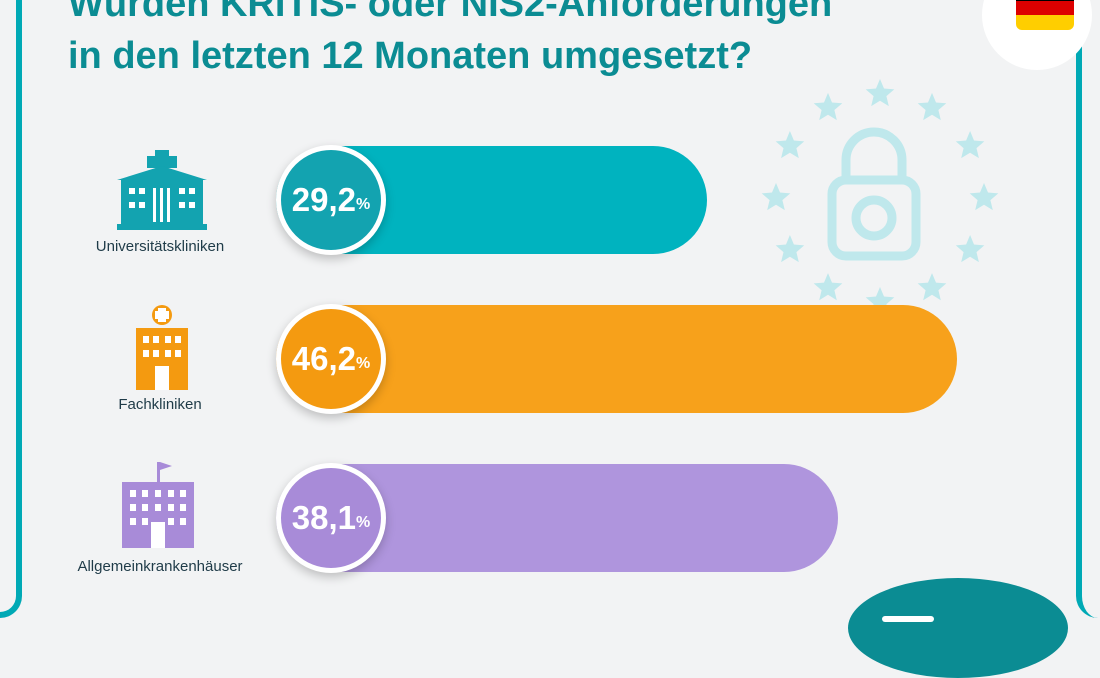 The image size is (1100, 678). I want to click on value-label-3: 38,1%, so click(331, 518).